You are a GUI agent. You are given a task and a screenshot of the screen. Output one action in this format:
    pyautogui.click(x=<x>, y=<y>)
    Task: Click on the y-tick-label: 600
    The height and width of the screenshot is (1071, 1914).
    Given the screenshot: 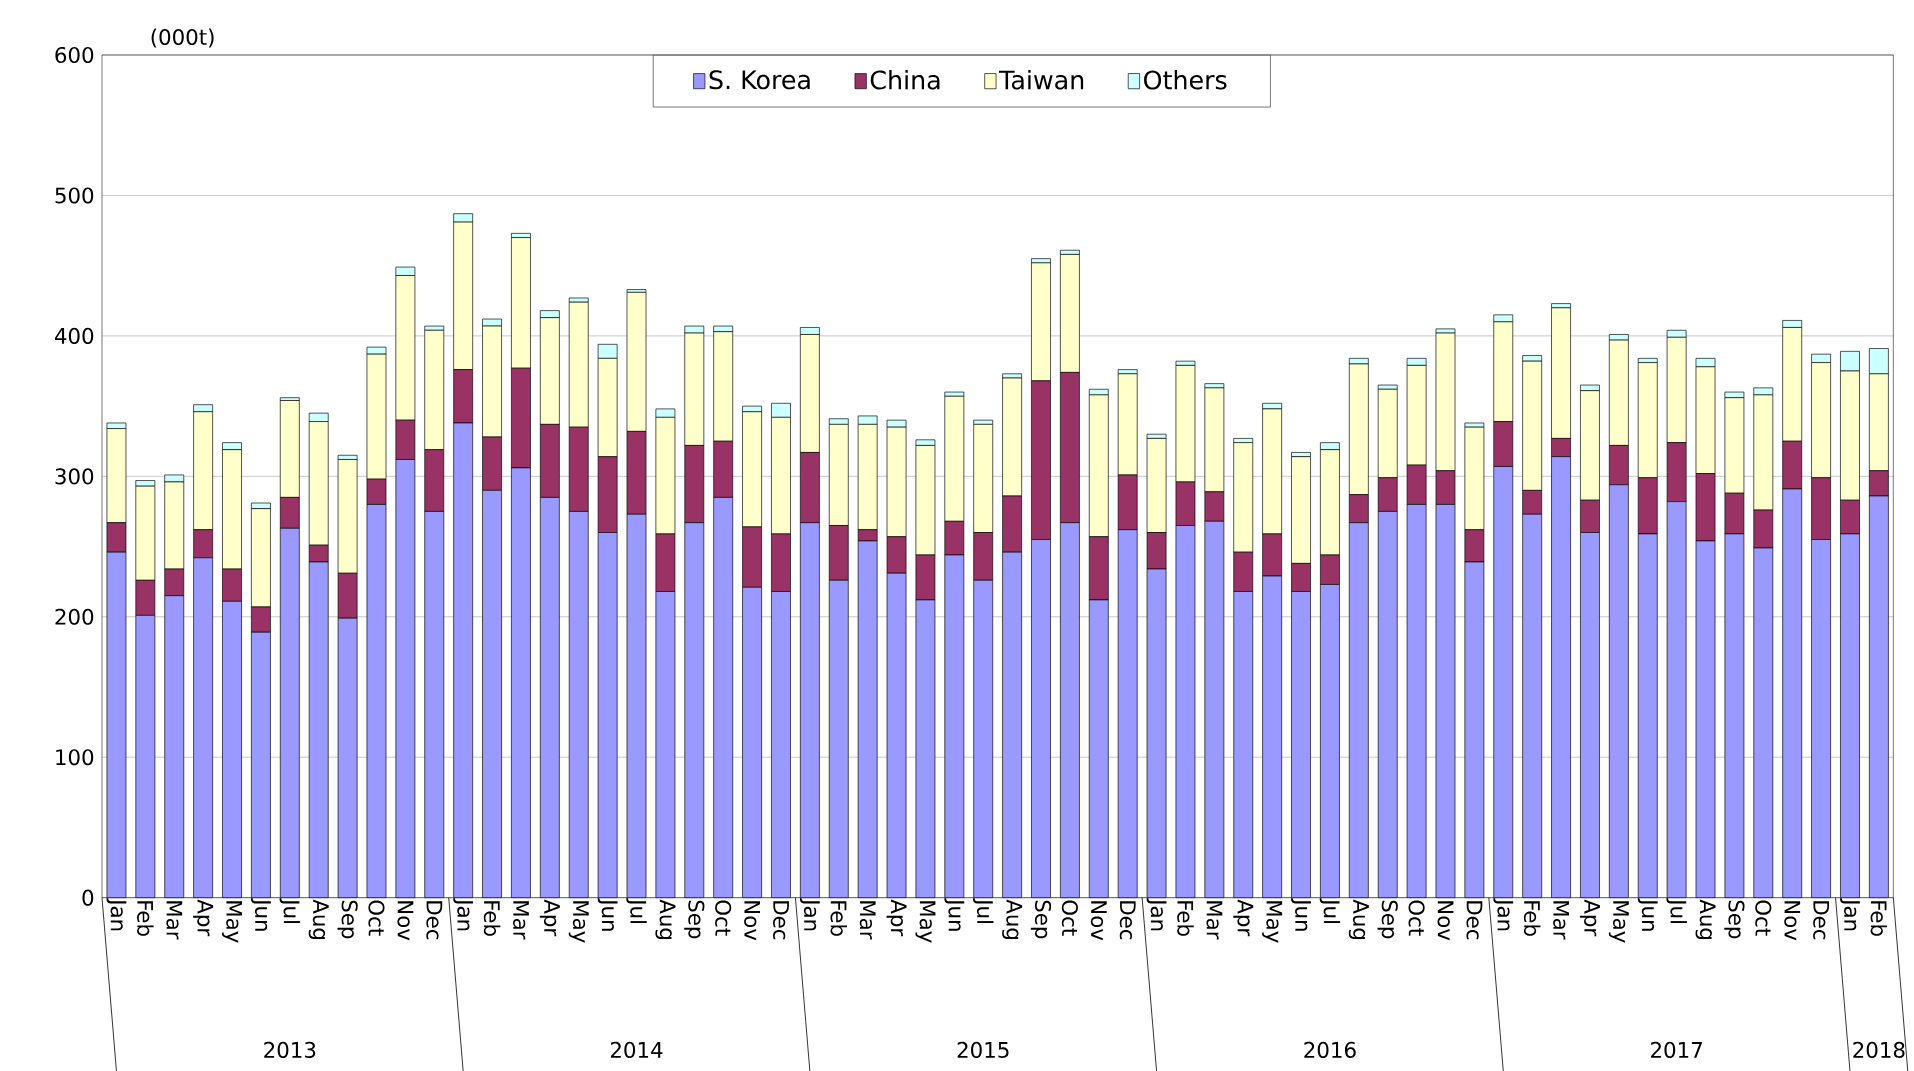 What is the action you would take?
    pyautogui.click(x=74, y=54)
    